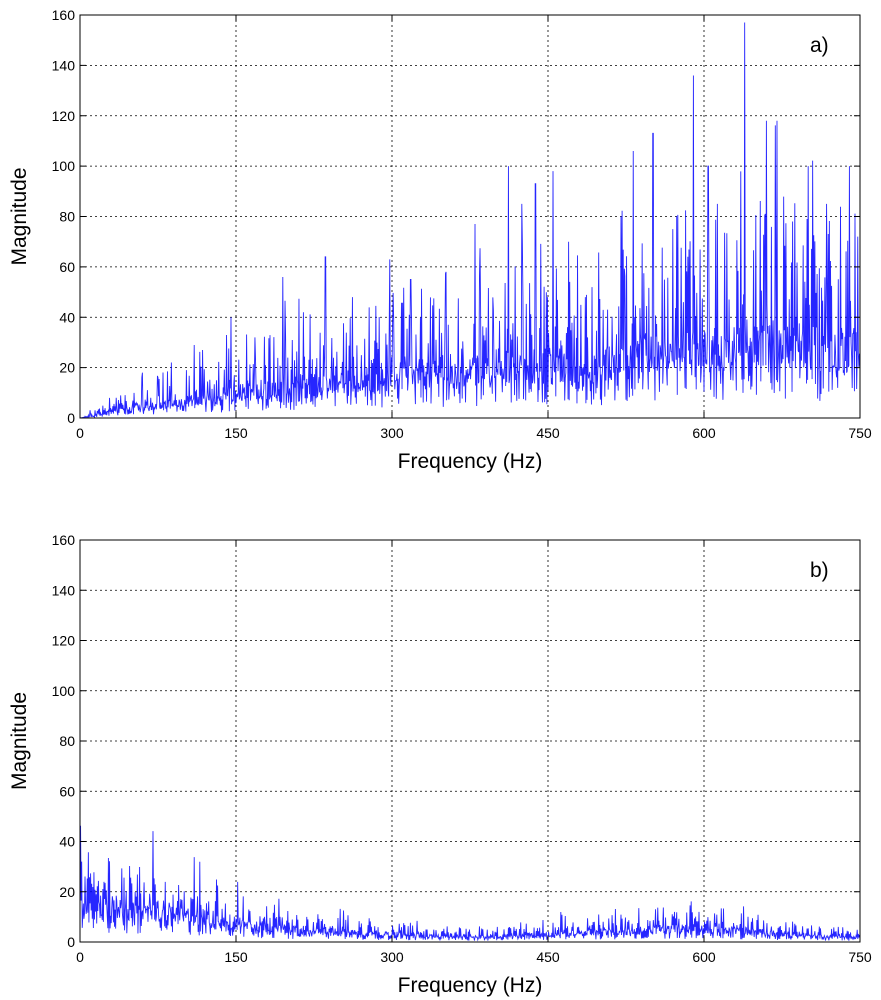 Image resolution: width=881 pixels, height=1000 pixels. Describe the element at coordinates (470, 883) in the screenshot. I see `spectrum-series-line` at that location.